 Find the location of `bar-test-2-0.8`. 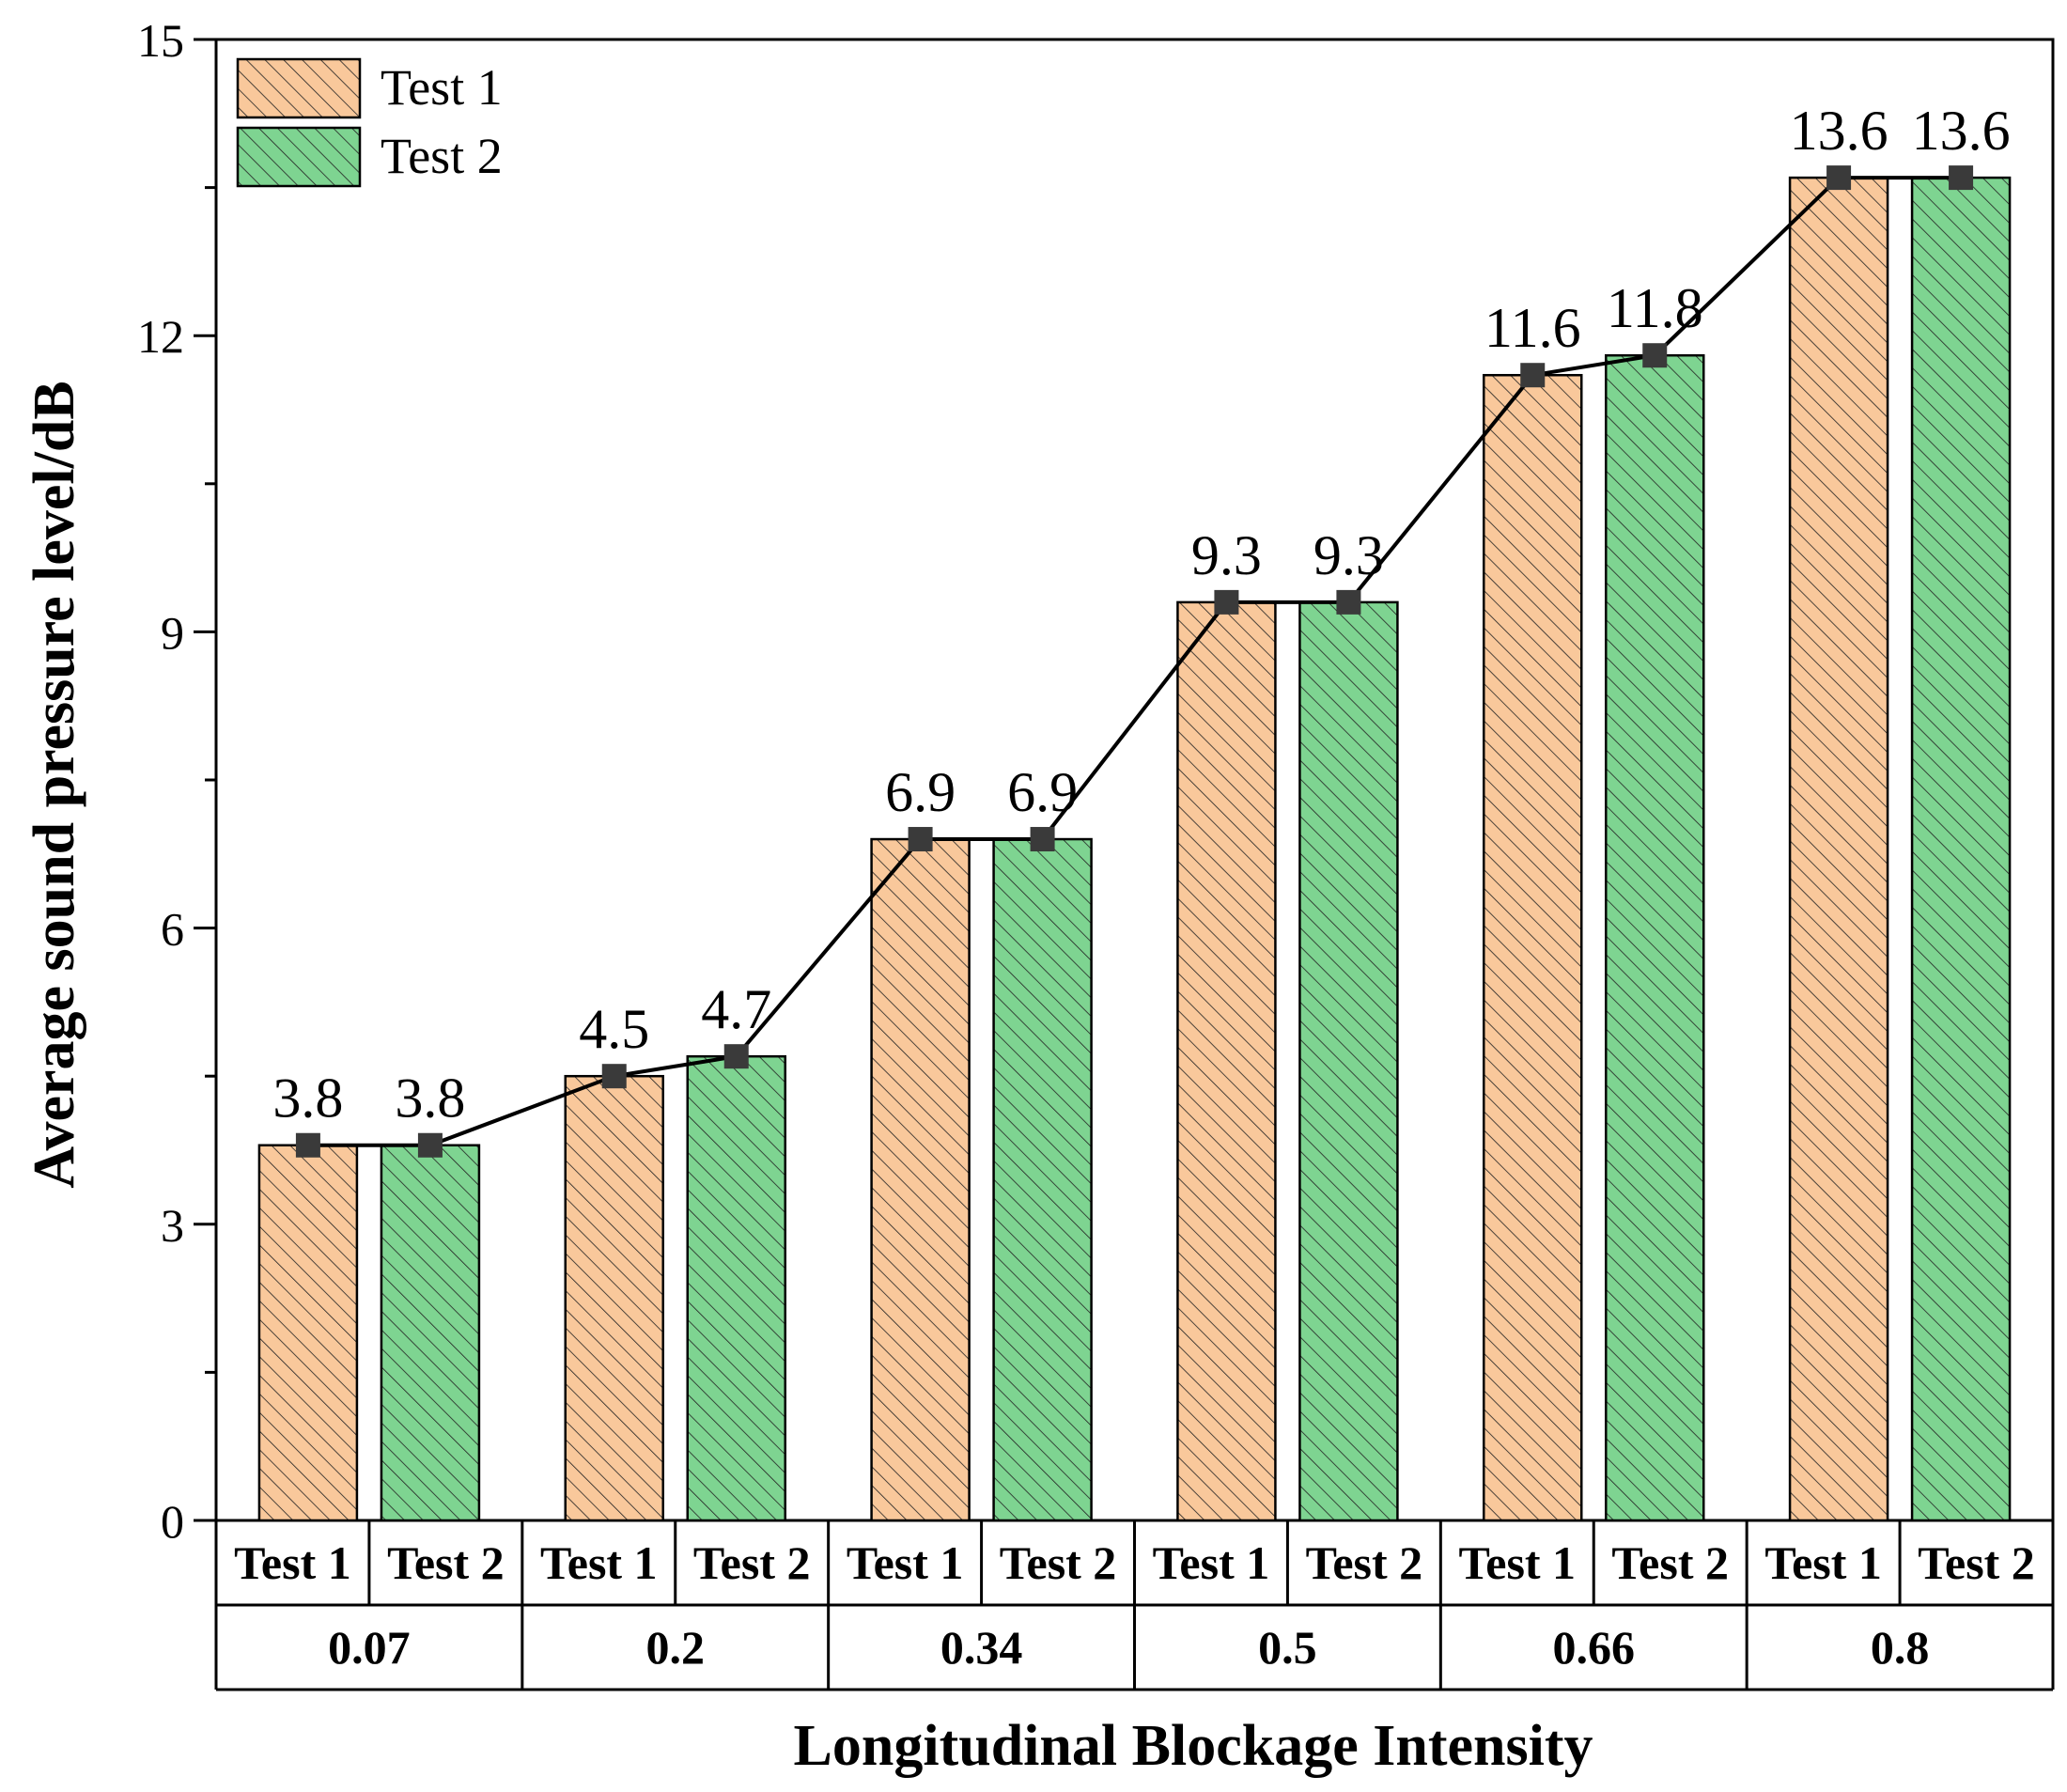

bar-test-2-0.8 is located at coordinates (1961, 849).